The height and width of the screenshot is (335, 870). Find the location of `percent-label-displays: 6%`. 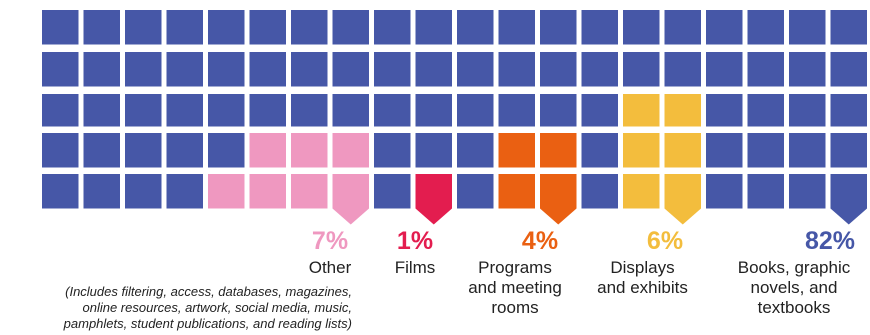

percent-label-displays: 6% is located at coordinates (665, 241).